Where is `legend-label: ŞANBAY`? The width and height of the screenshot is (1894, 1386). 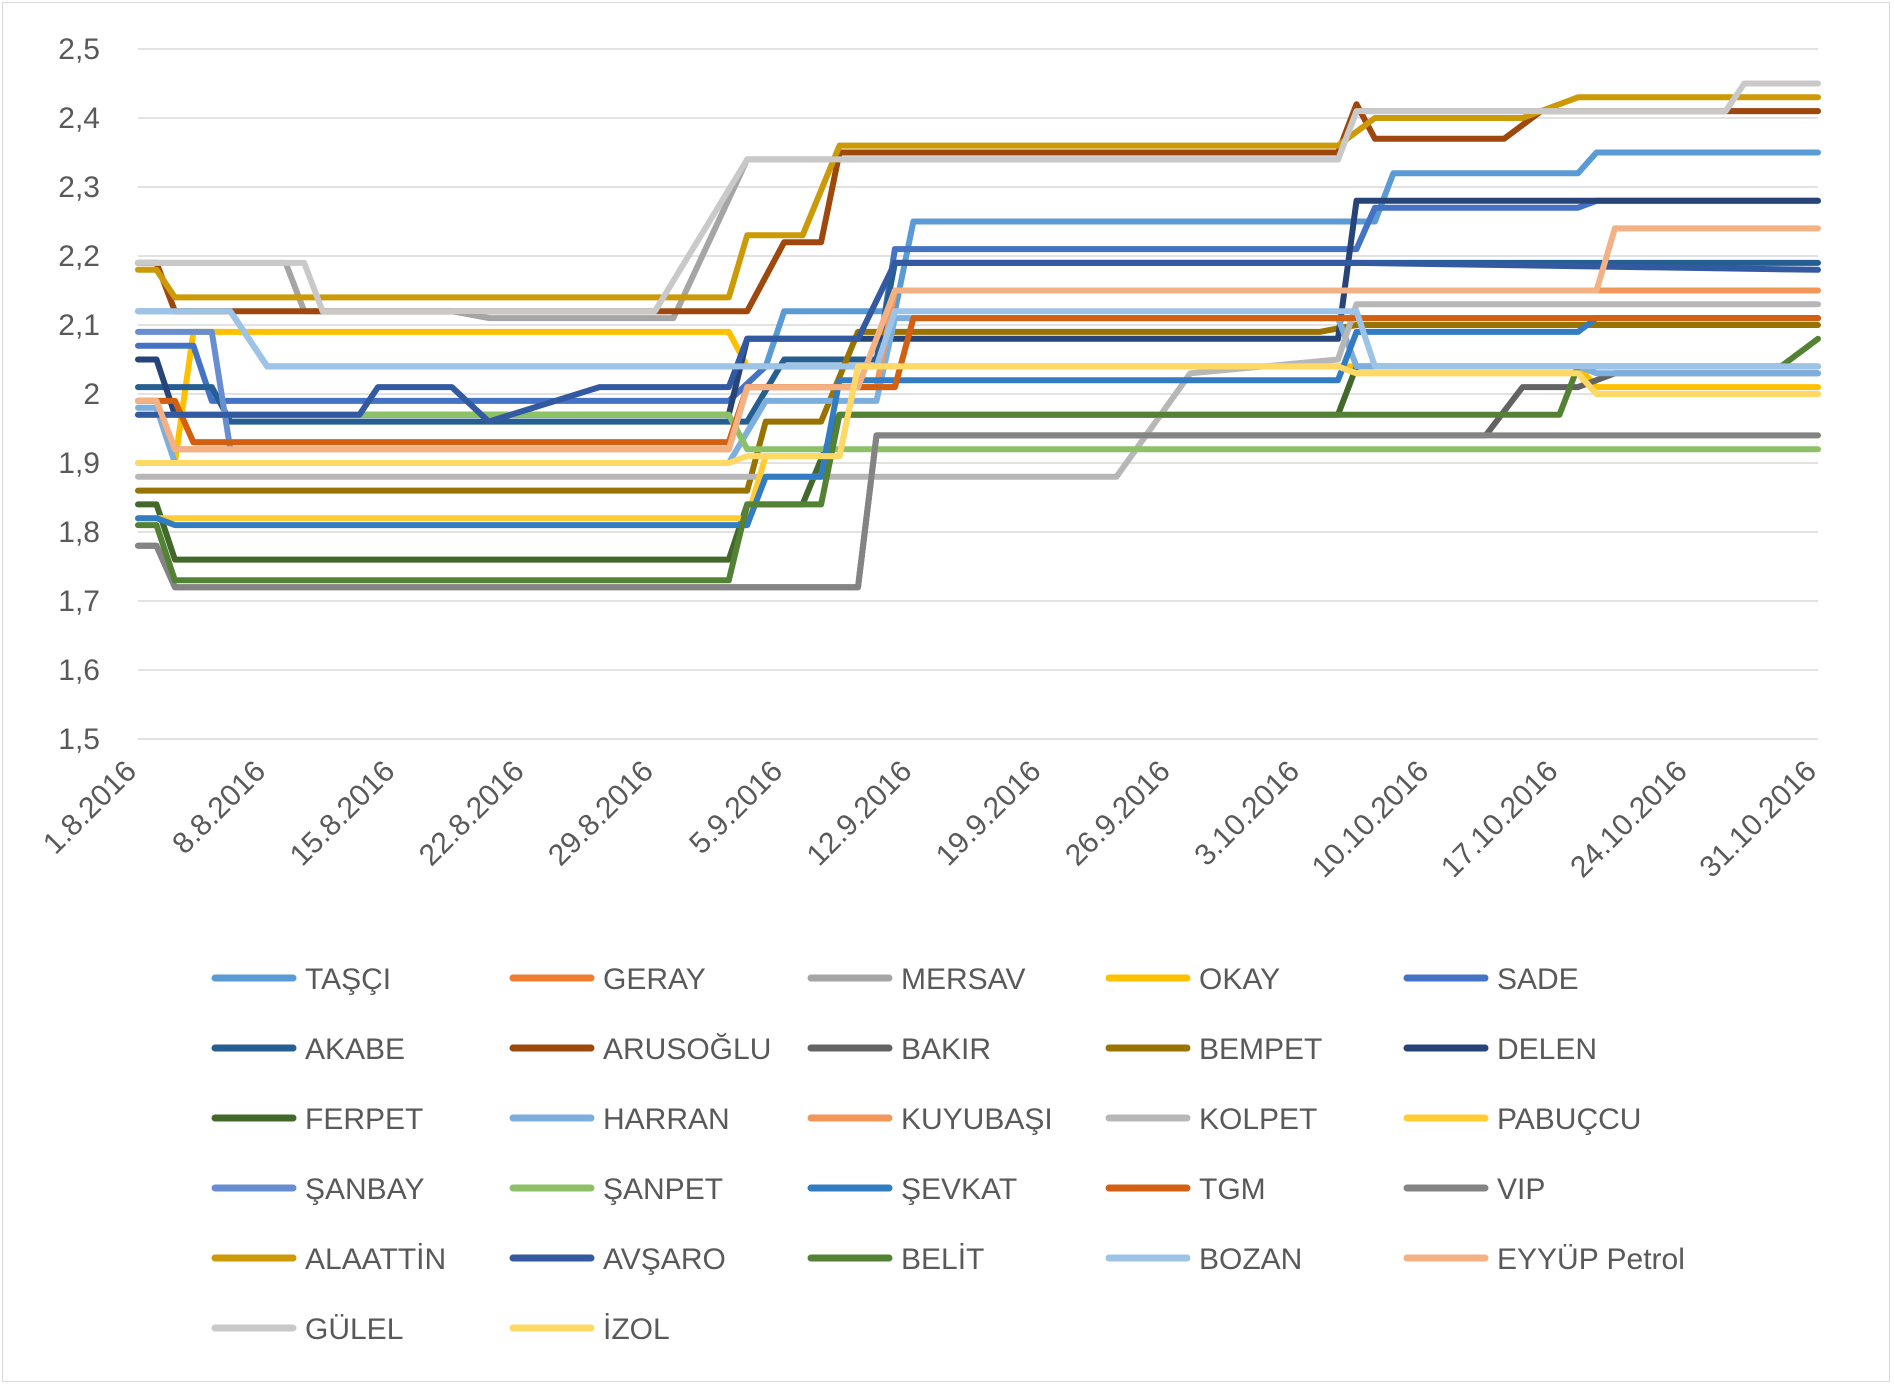
legend-label: ŞANBAY is located at coordinates (365, 1189).